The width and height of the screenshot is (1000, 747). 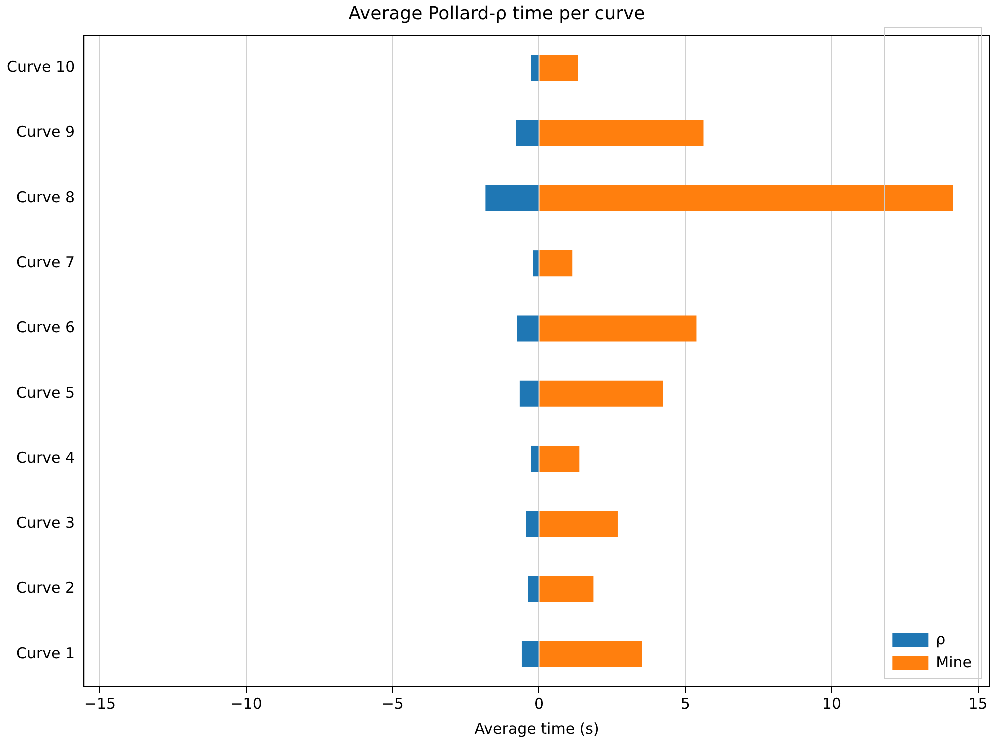 I want to click on x-axis-title: Average time (s), so click(x=537, y=729).